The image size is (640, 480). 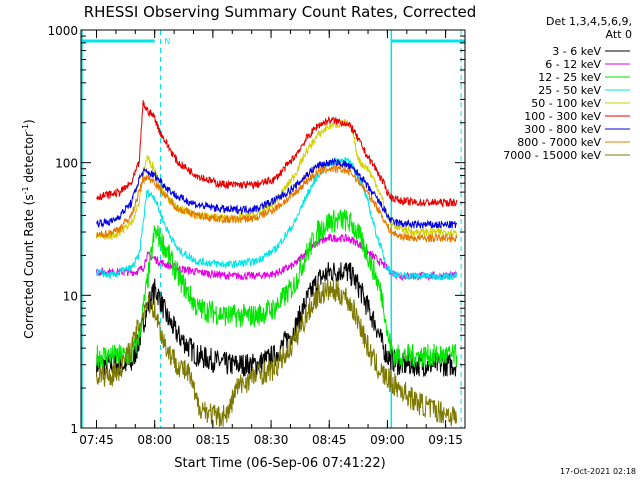 What do you see at coordinates (279, 463) in the screenshot?
I see `x-axis-label: Start Time (06-Sep-06 07:41:22)` at bounding box center [279, 463].